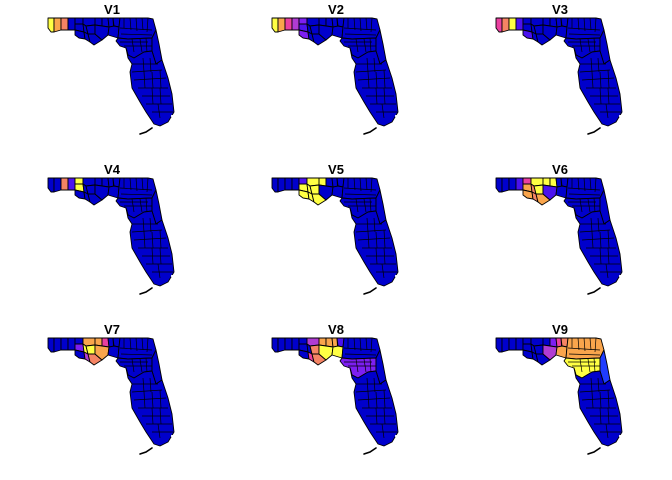  Describe the element at coordinates (336, 329) in the screenshot. I see `panel-title: V8` at that location.